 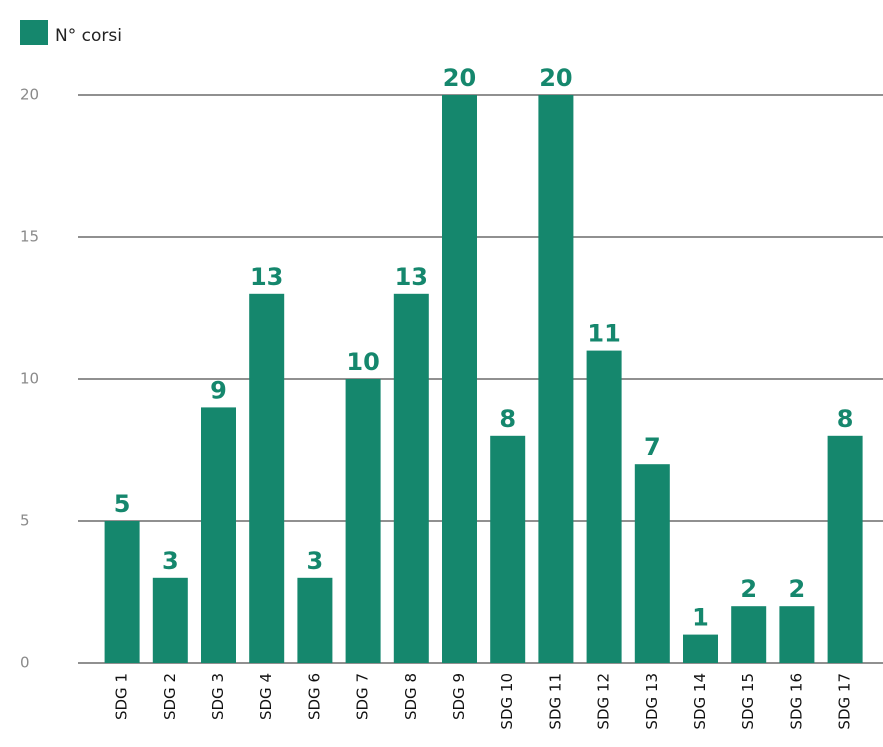 I want to click on data-label: 5, so click(x=122, y=504).